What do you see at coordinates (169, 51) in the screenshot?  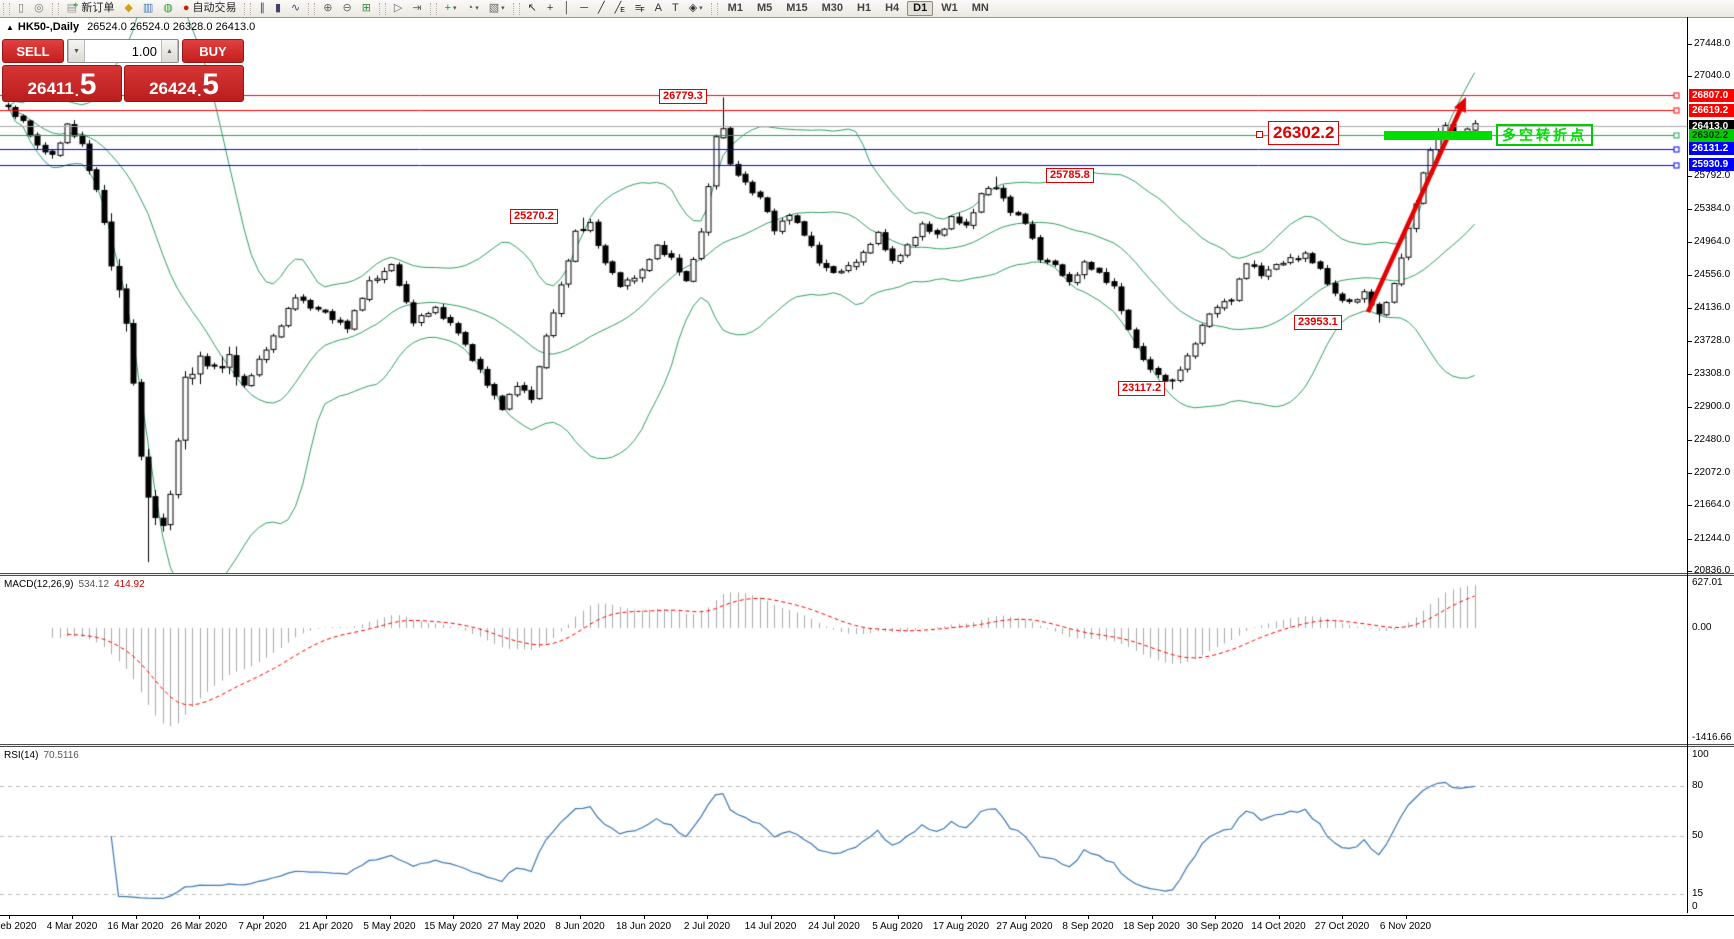 I see `volume-increase-button: ▲` at bounding box center [169, 51].